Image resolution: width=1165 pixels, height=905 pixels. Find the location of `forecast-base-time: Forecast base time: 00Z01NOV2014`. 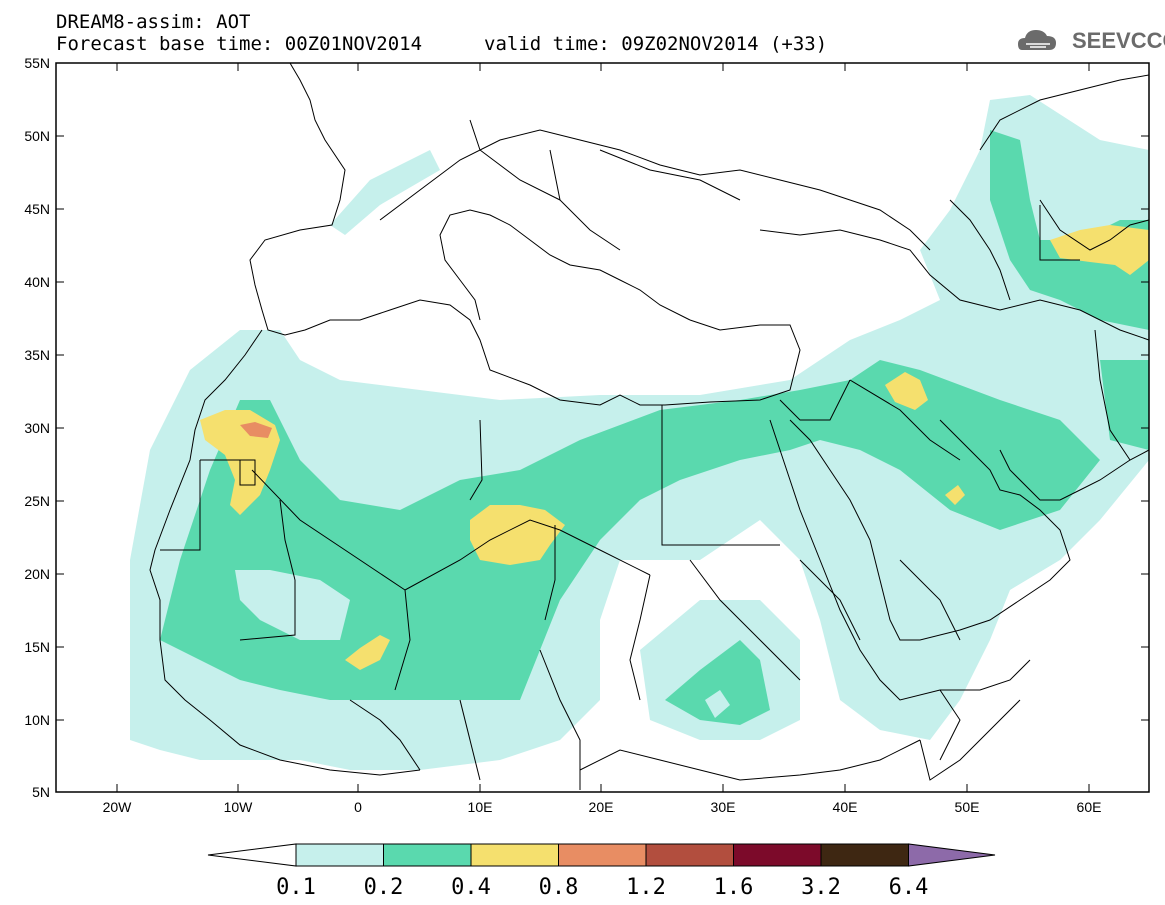

forecast-base-time: Forecast base time: 00Z01NOV2014 is located at coordinates (239, 44).